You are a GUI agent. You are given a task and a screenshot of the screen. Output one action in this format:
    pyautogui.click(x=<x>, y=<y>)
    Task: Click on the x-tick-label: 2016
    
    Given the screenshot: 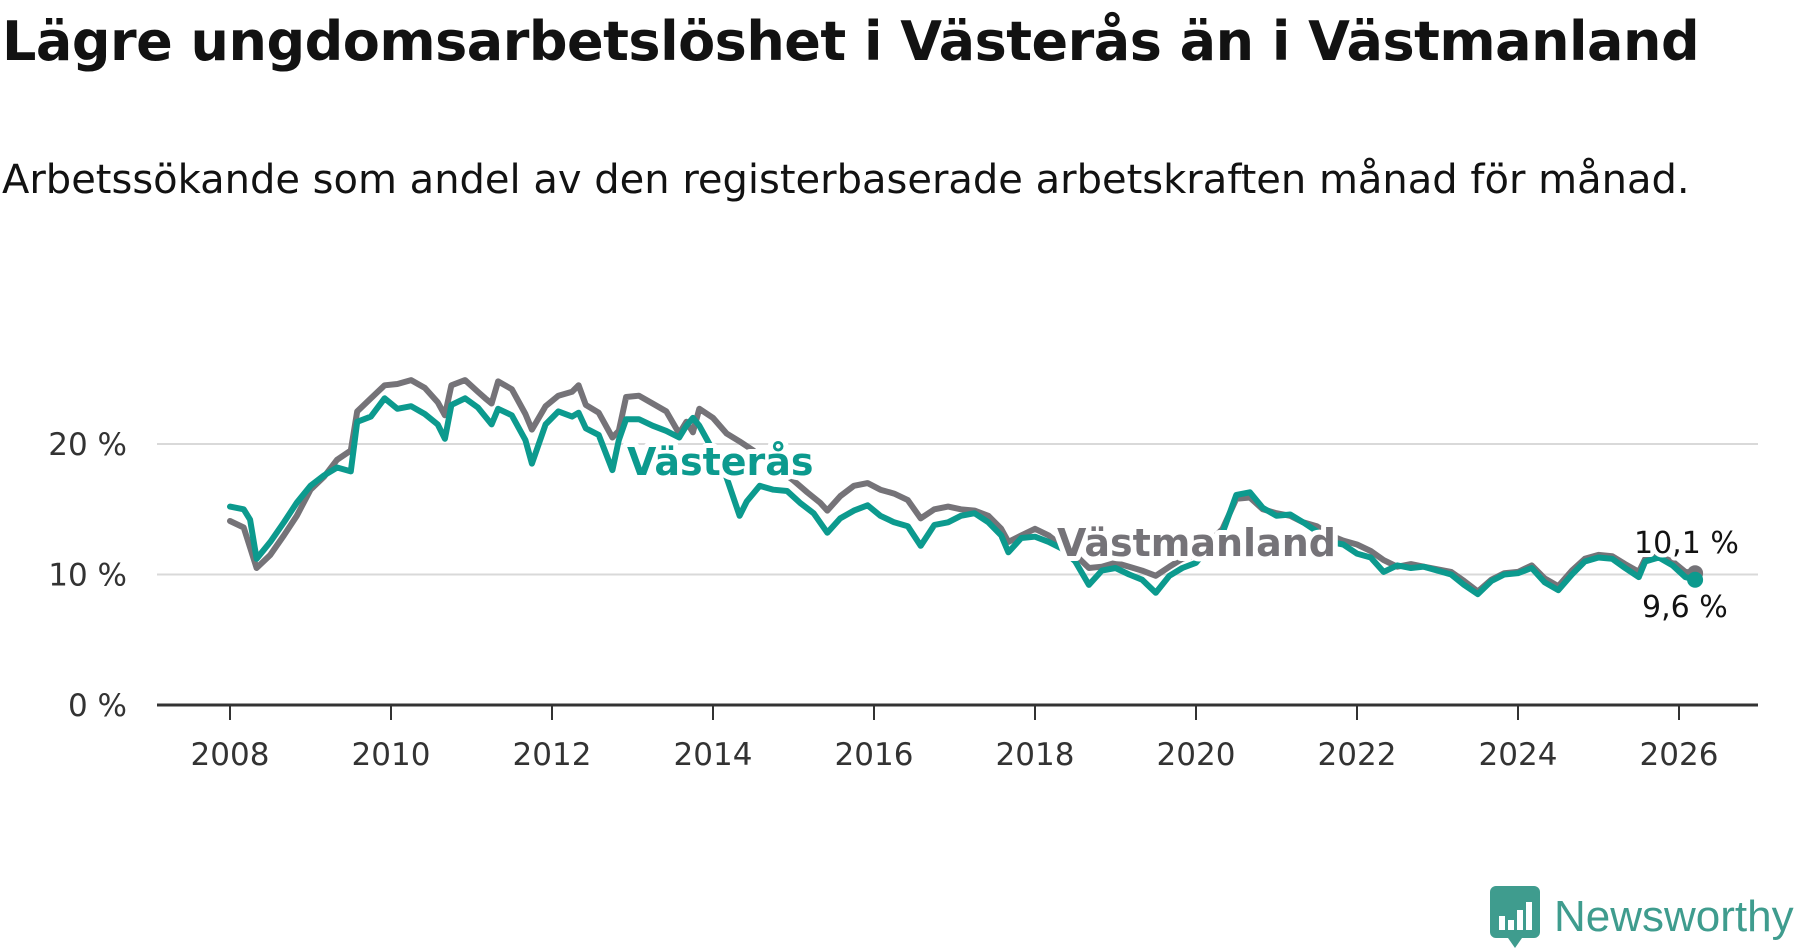 What is the action you would take?
    pyautogui.click(x=874, y=755)
    